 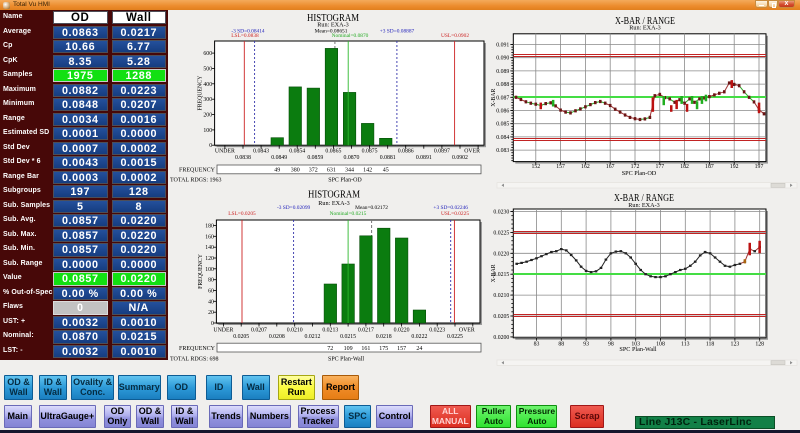 What do you see at coordinates (684, 167) in the screenshot?
I see `svg-text: 182` at bounding box center [684, 167].